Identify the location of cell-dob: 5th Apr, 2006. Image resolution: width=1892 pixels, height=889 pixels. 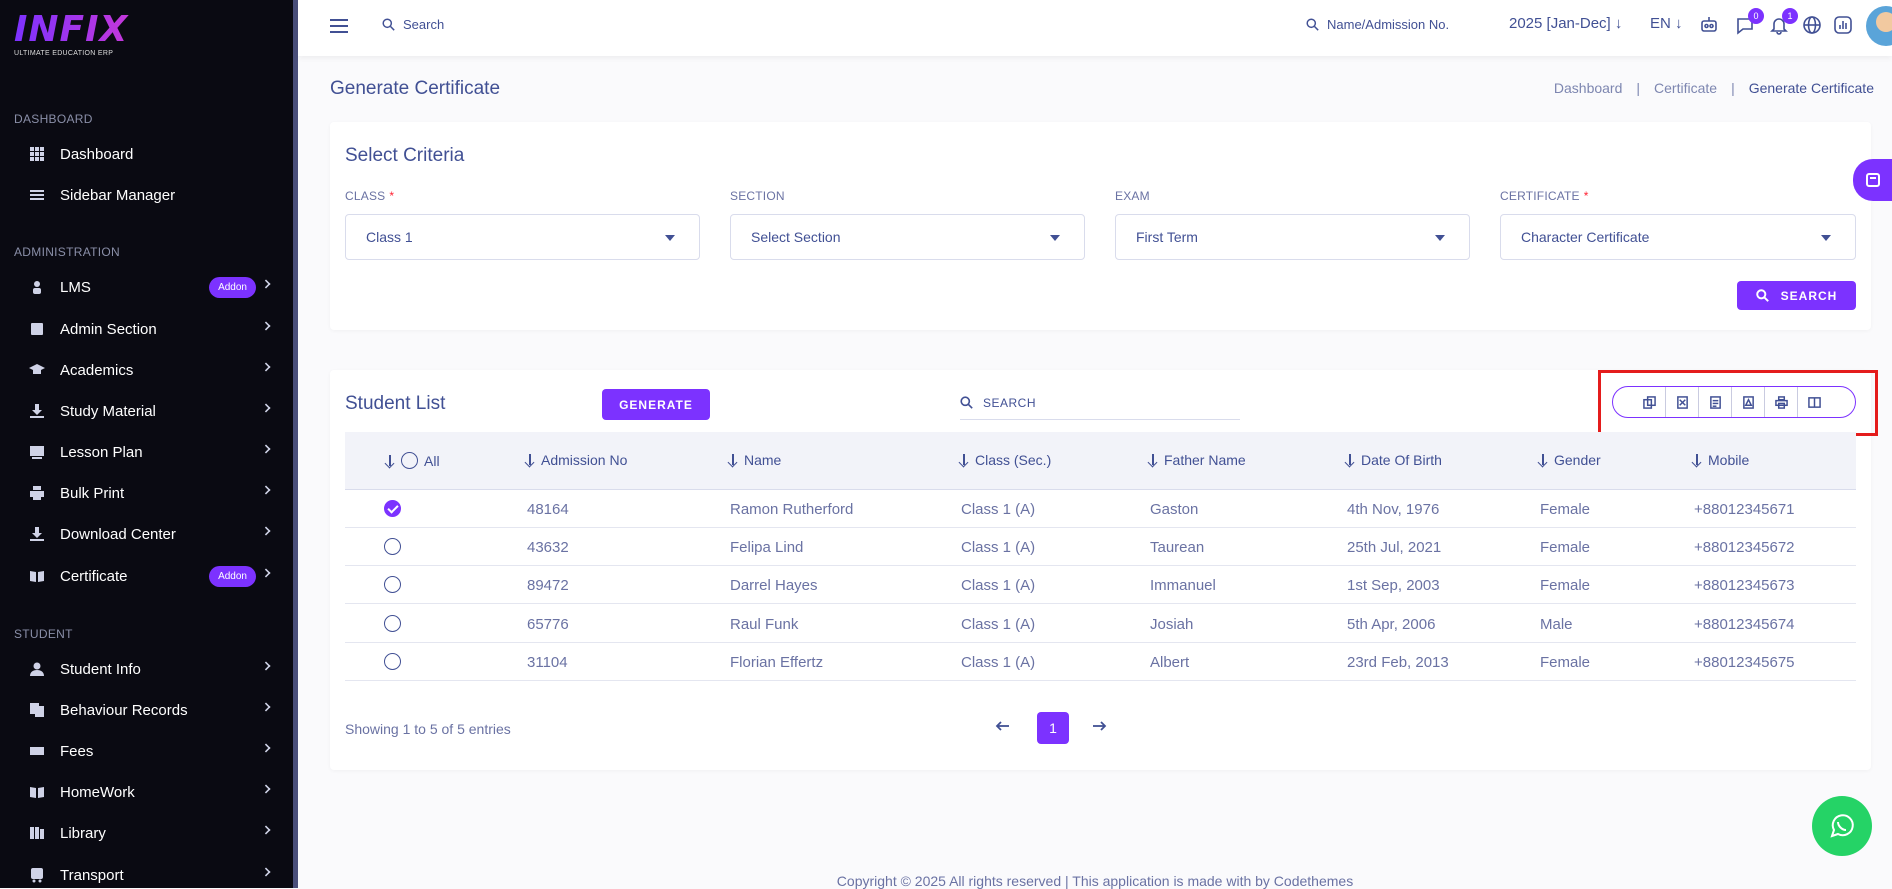
(1391, 624).